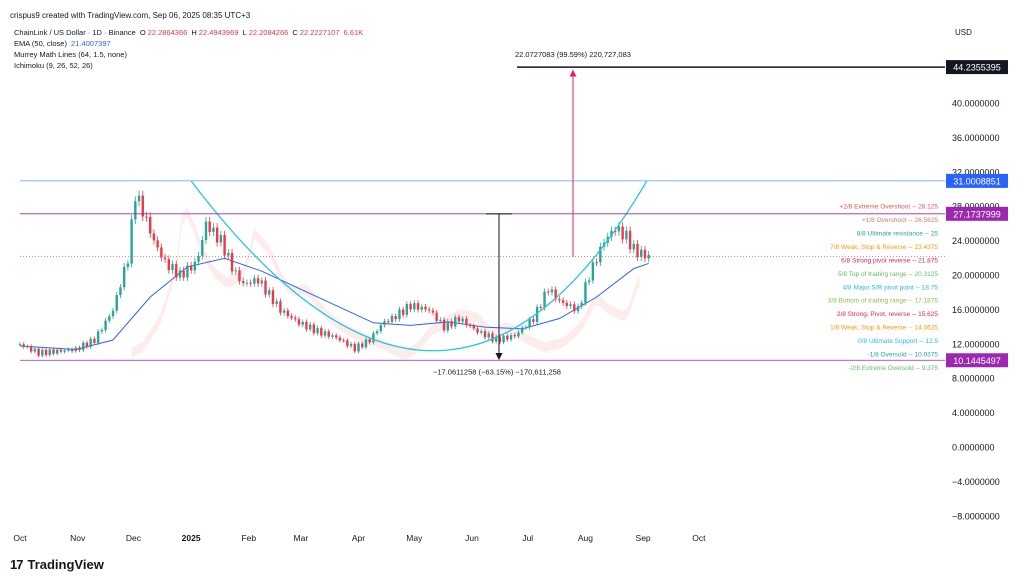 The width and height of the screenshot is (1024, 588). I want to click on x-tick-label: Apr, so click(358, 538).